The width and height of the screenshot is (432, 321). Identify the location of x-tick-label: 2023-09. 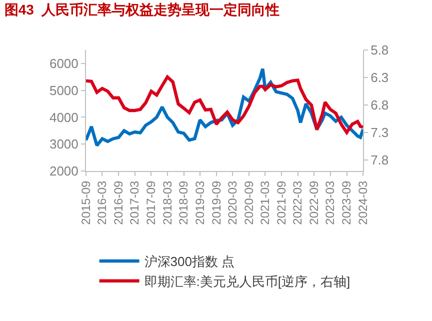
(347, 202).